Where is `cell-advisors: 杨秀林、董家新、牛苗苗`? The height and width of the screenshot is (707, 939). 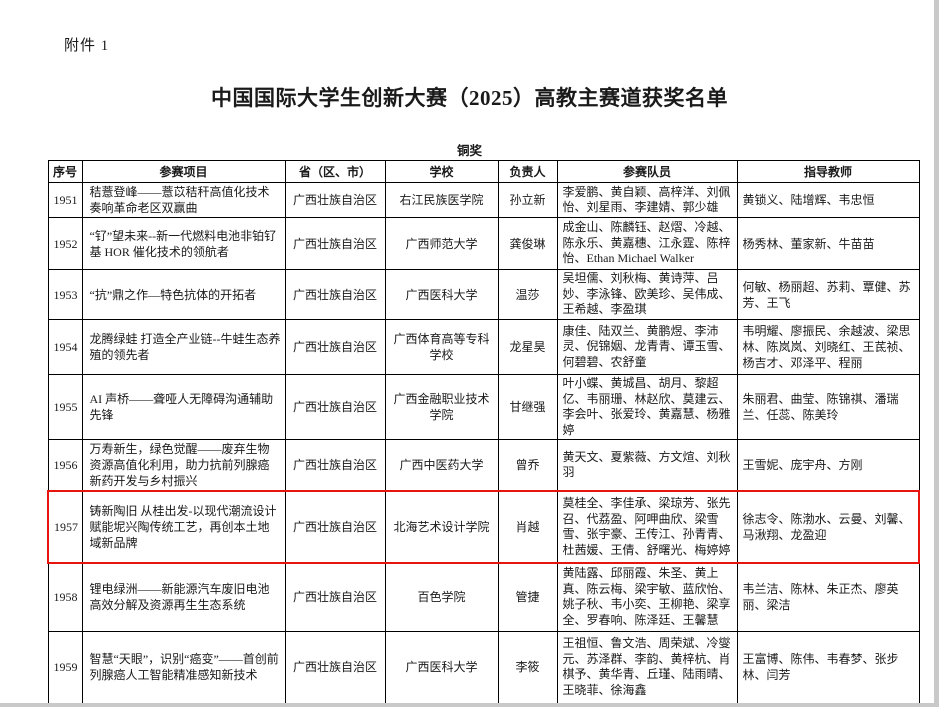 cell-advisors: 杨秀林、董家新、牛苗苗 is located at coordinates (828, 243).